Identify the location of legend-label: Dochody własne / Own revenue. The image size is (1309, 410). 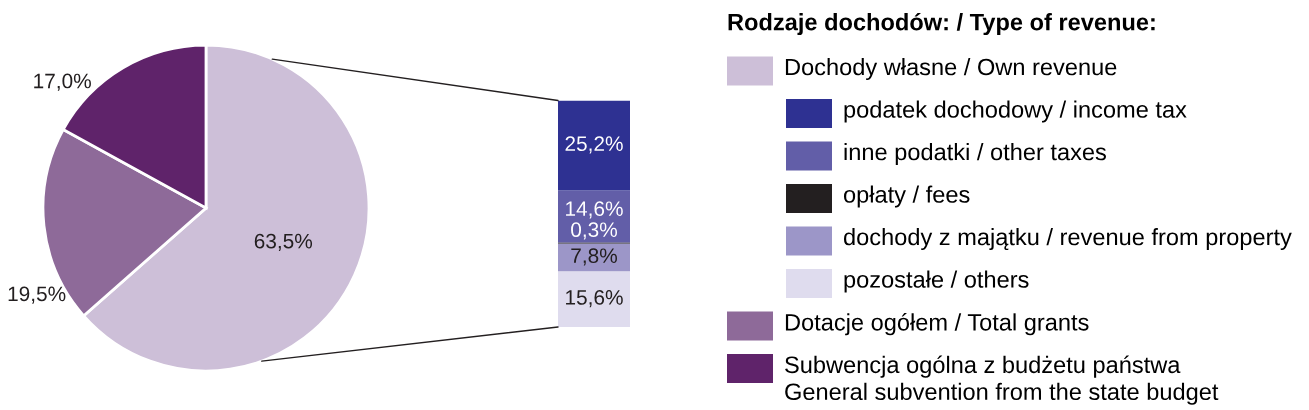
(951, 69).